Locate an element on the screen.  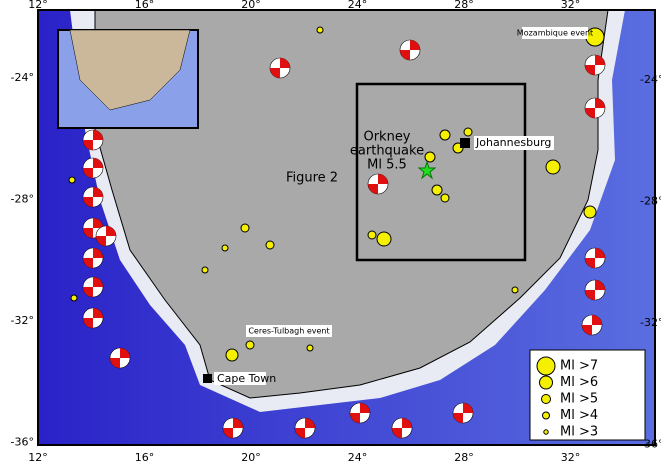
legend-label: Ml >7 is located at coordinates (579, 366).